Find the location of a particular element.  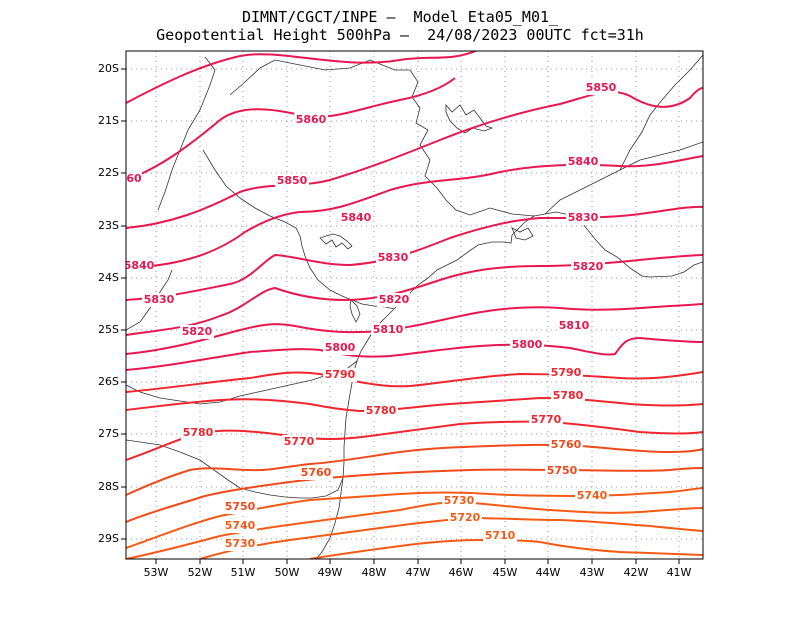

state-boundary-es is located at coordinates (661, 112).